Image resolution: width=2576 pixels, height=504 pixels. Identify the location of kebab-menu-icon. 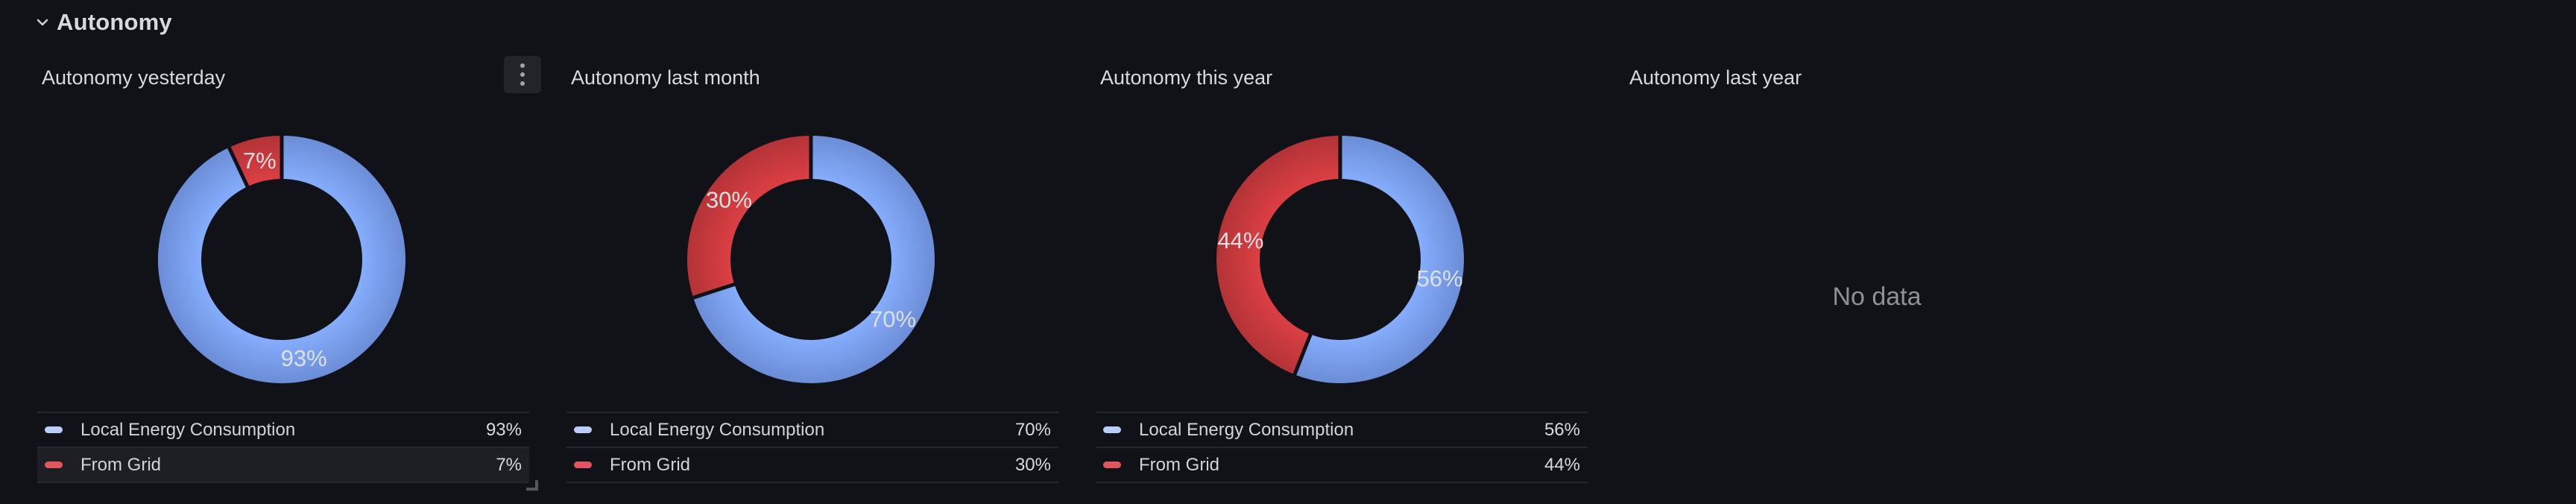
(522, 74).